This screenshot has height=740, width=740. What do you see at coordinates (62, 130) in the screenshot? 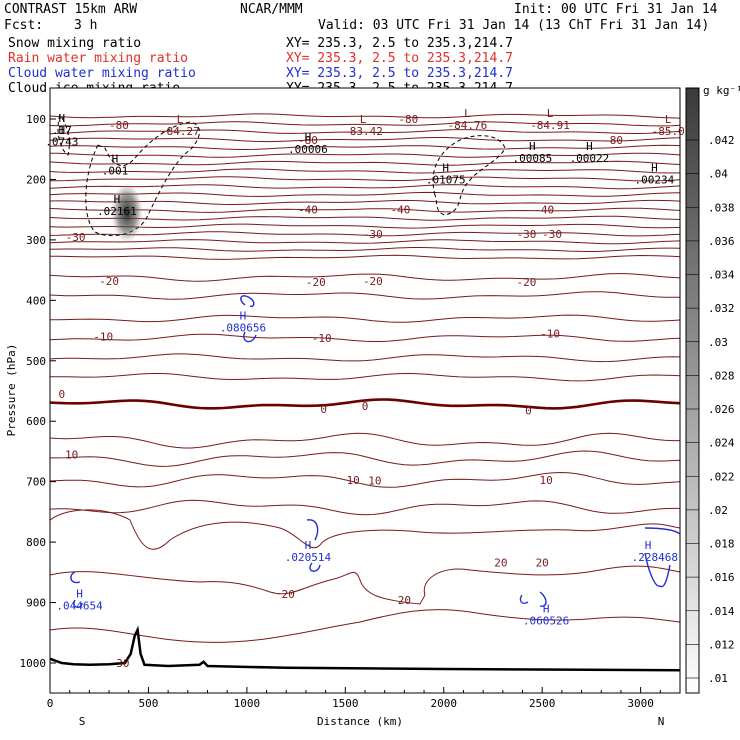
I see `cloud-ice-high-value: .17` at bounding box center [62, 130].